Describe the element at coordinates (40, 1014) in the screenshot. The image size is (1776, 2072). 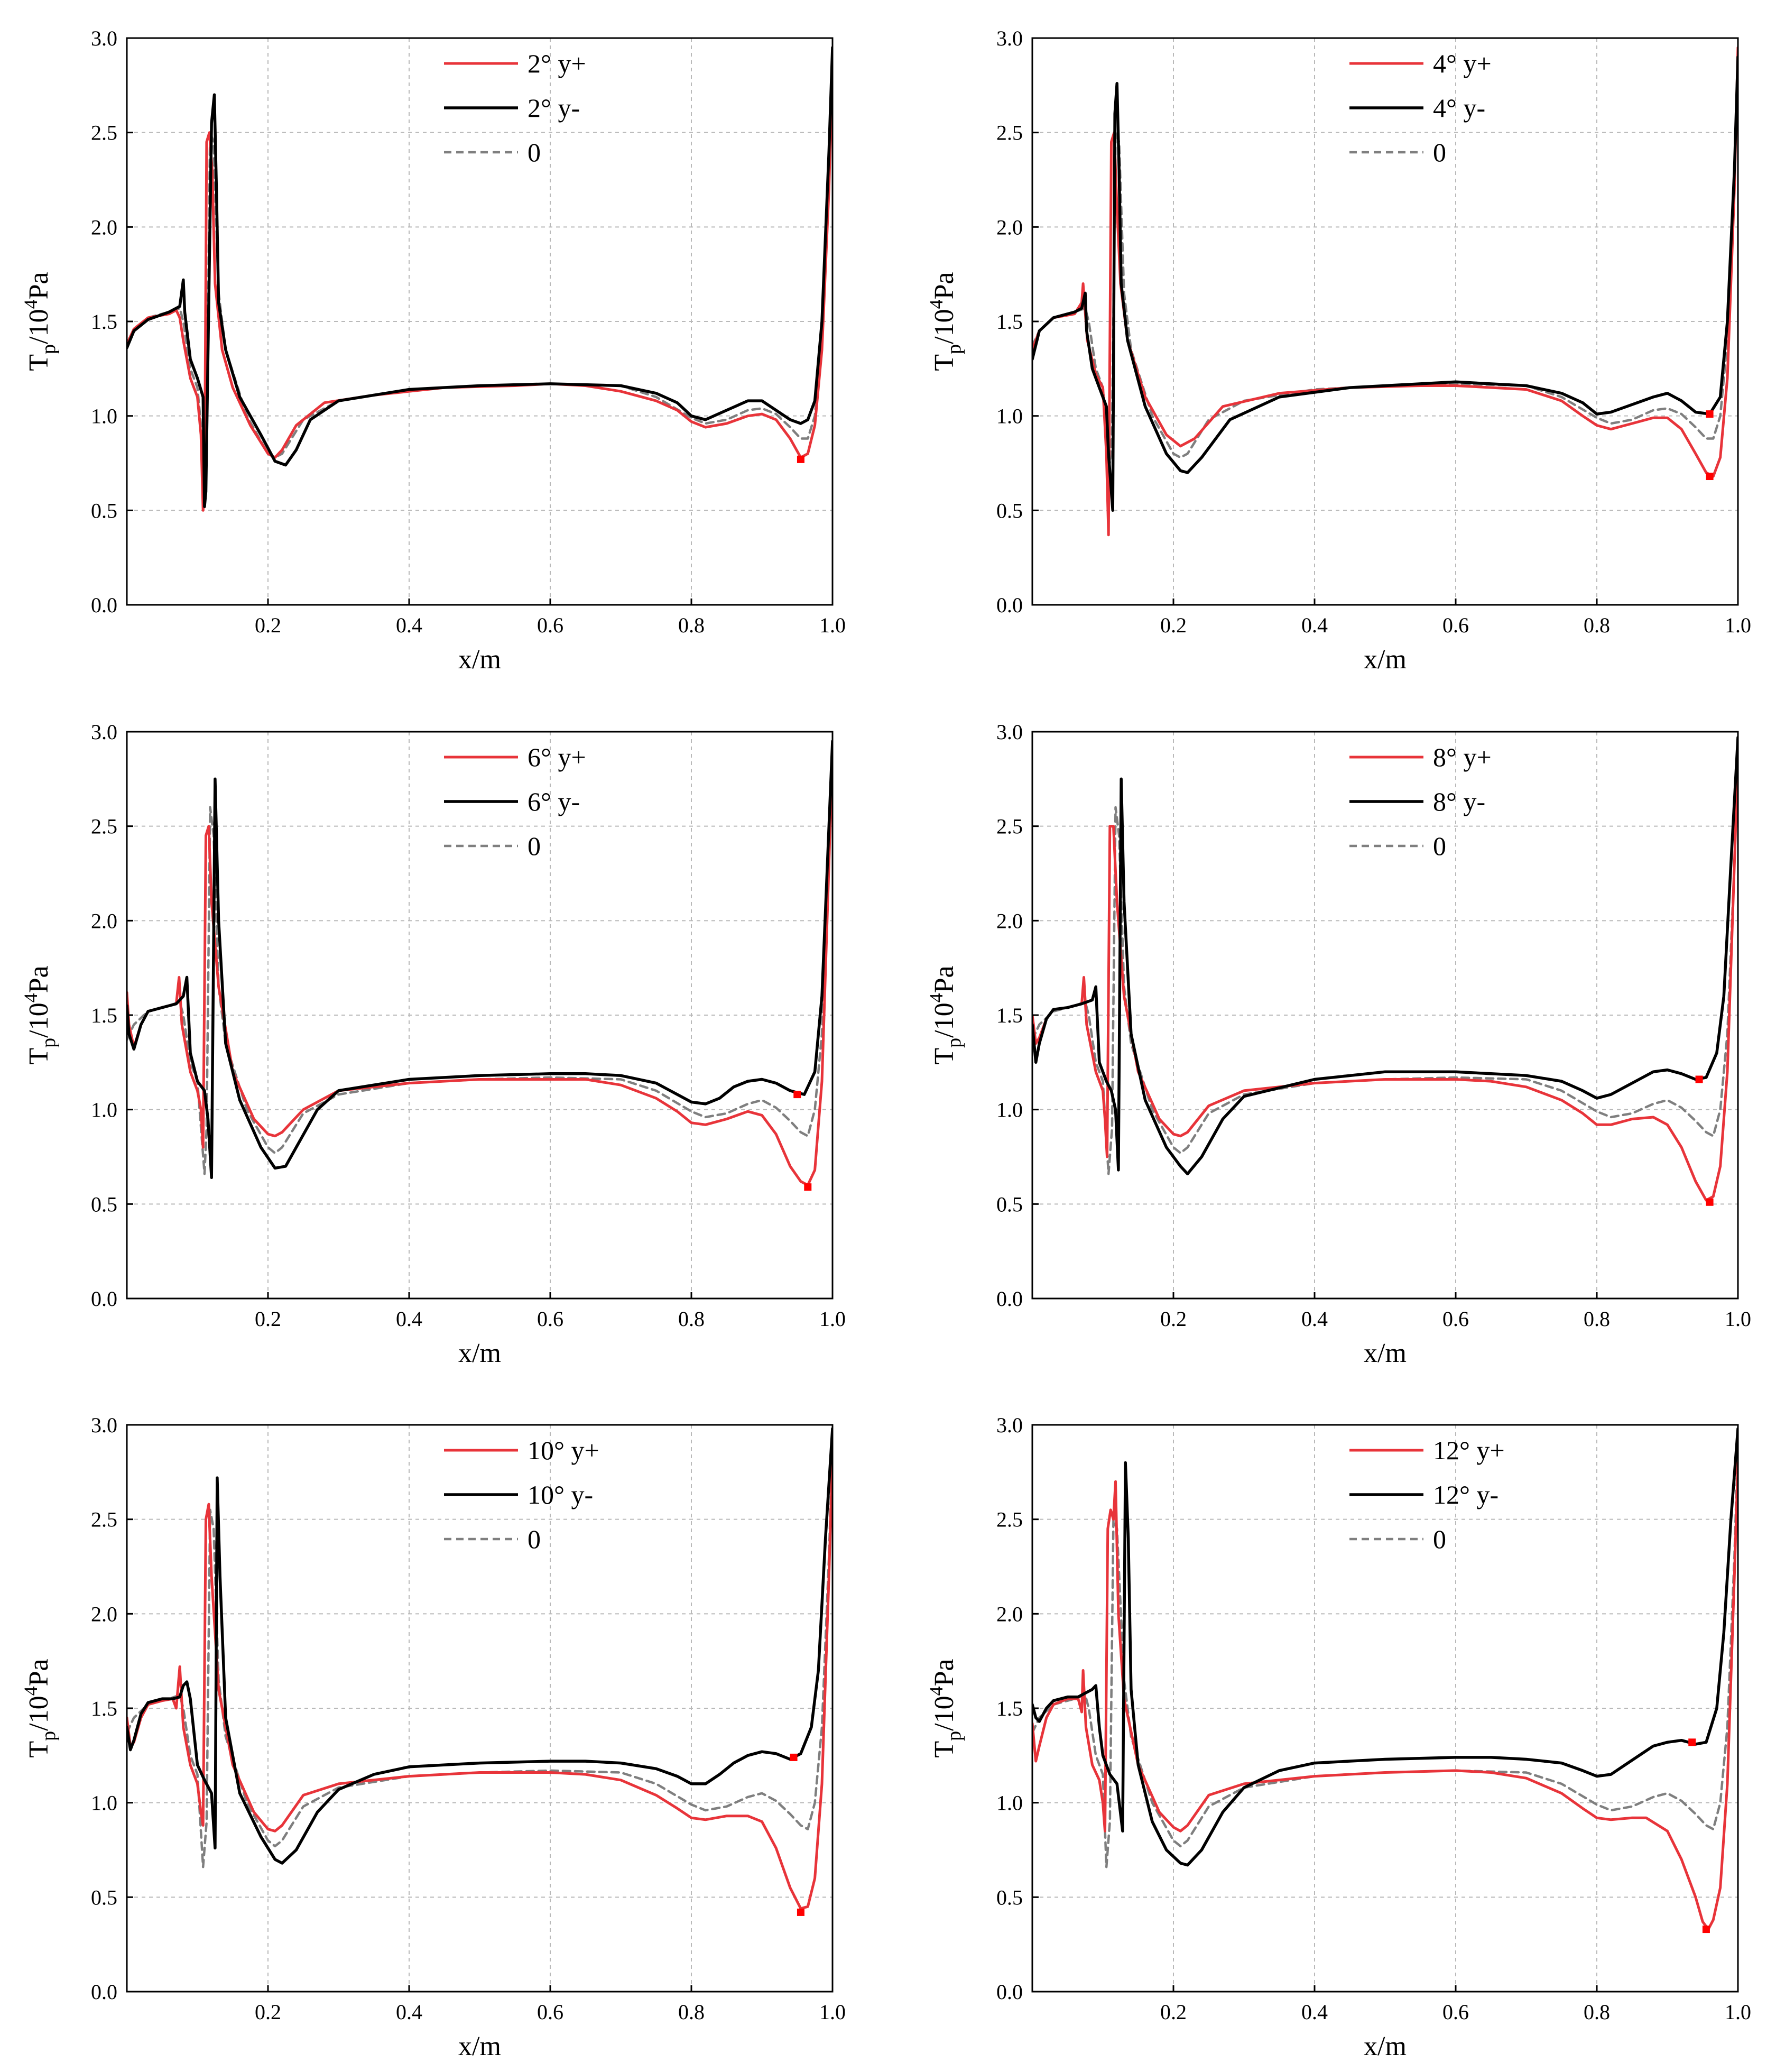
I see `chart-6-ylabel: Tp/104Pa` at that location.